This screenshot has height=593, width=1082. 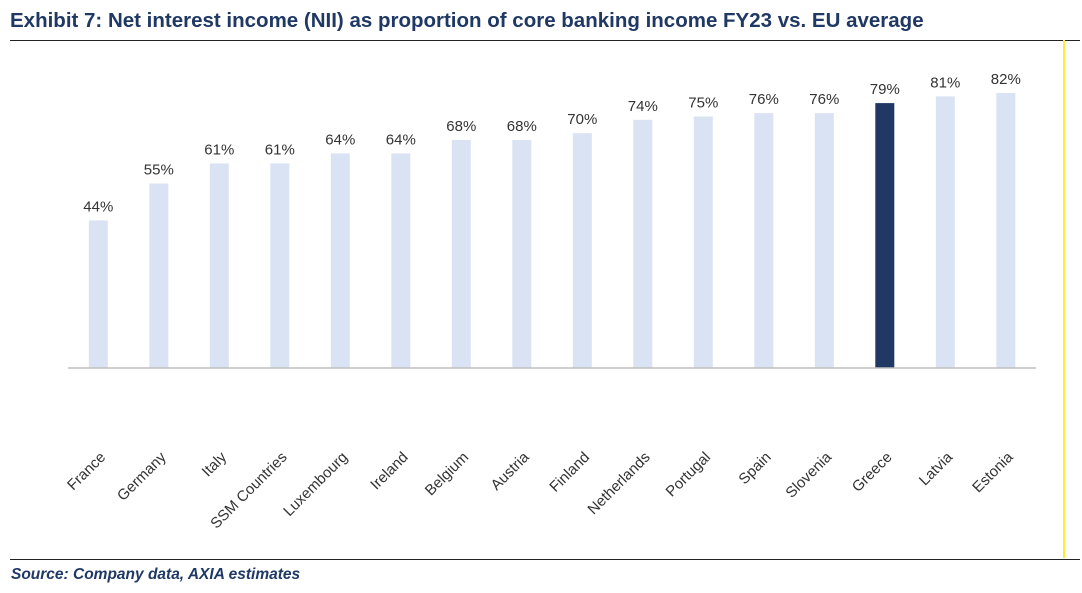 I want to click on category-label-ireland: Ireland, so click(x=389, y=471).